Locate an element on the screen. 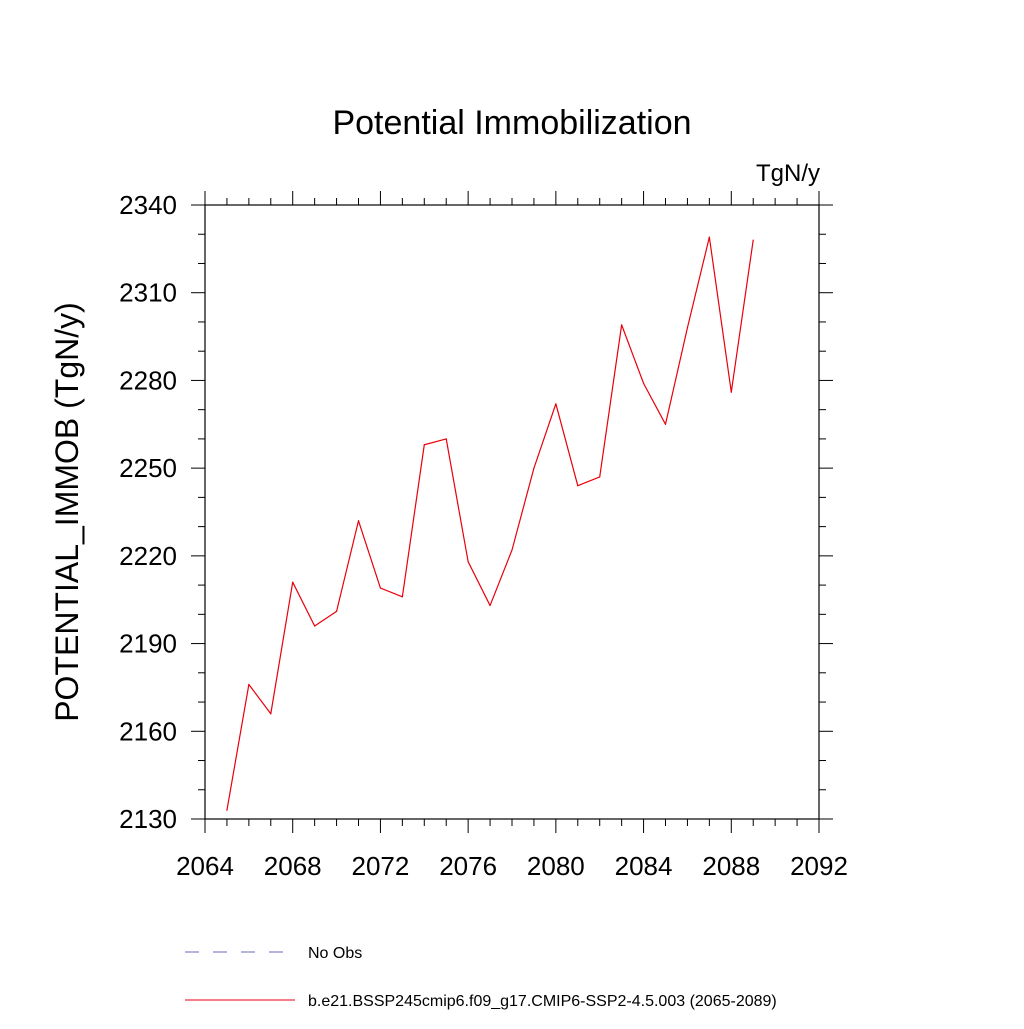 This screenshot has width=1024, height=1029. x-tick-label: 2092 is located at coordinates (819, 866).